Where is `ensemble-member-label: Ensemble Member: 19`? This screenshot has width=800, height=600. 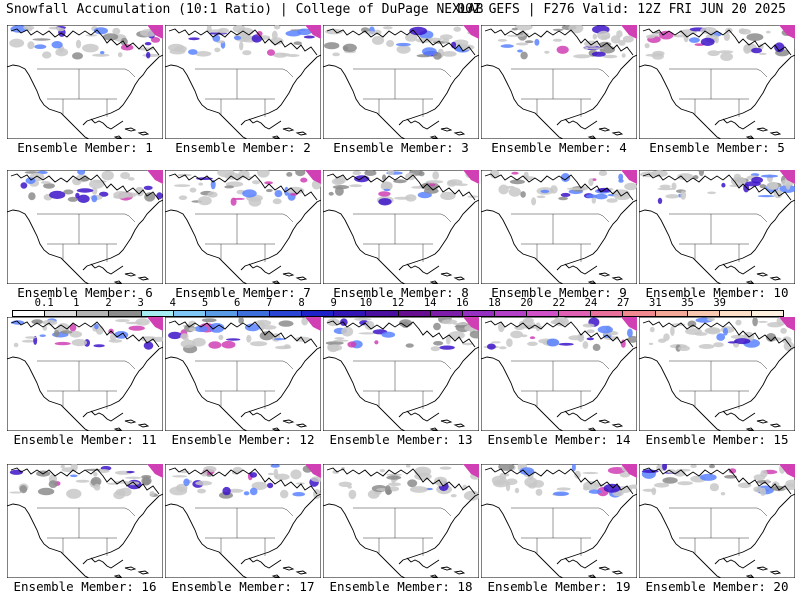
ensemble-member-label: Ensemble Member: 19 is located at coordinates (559, 586).